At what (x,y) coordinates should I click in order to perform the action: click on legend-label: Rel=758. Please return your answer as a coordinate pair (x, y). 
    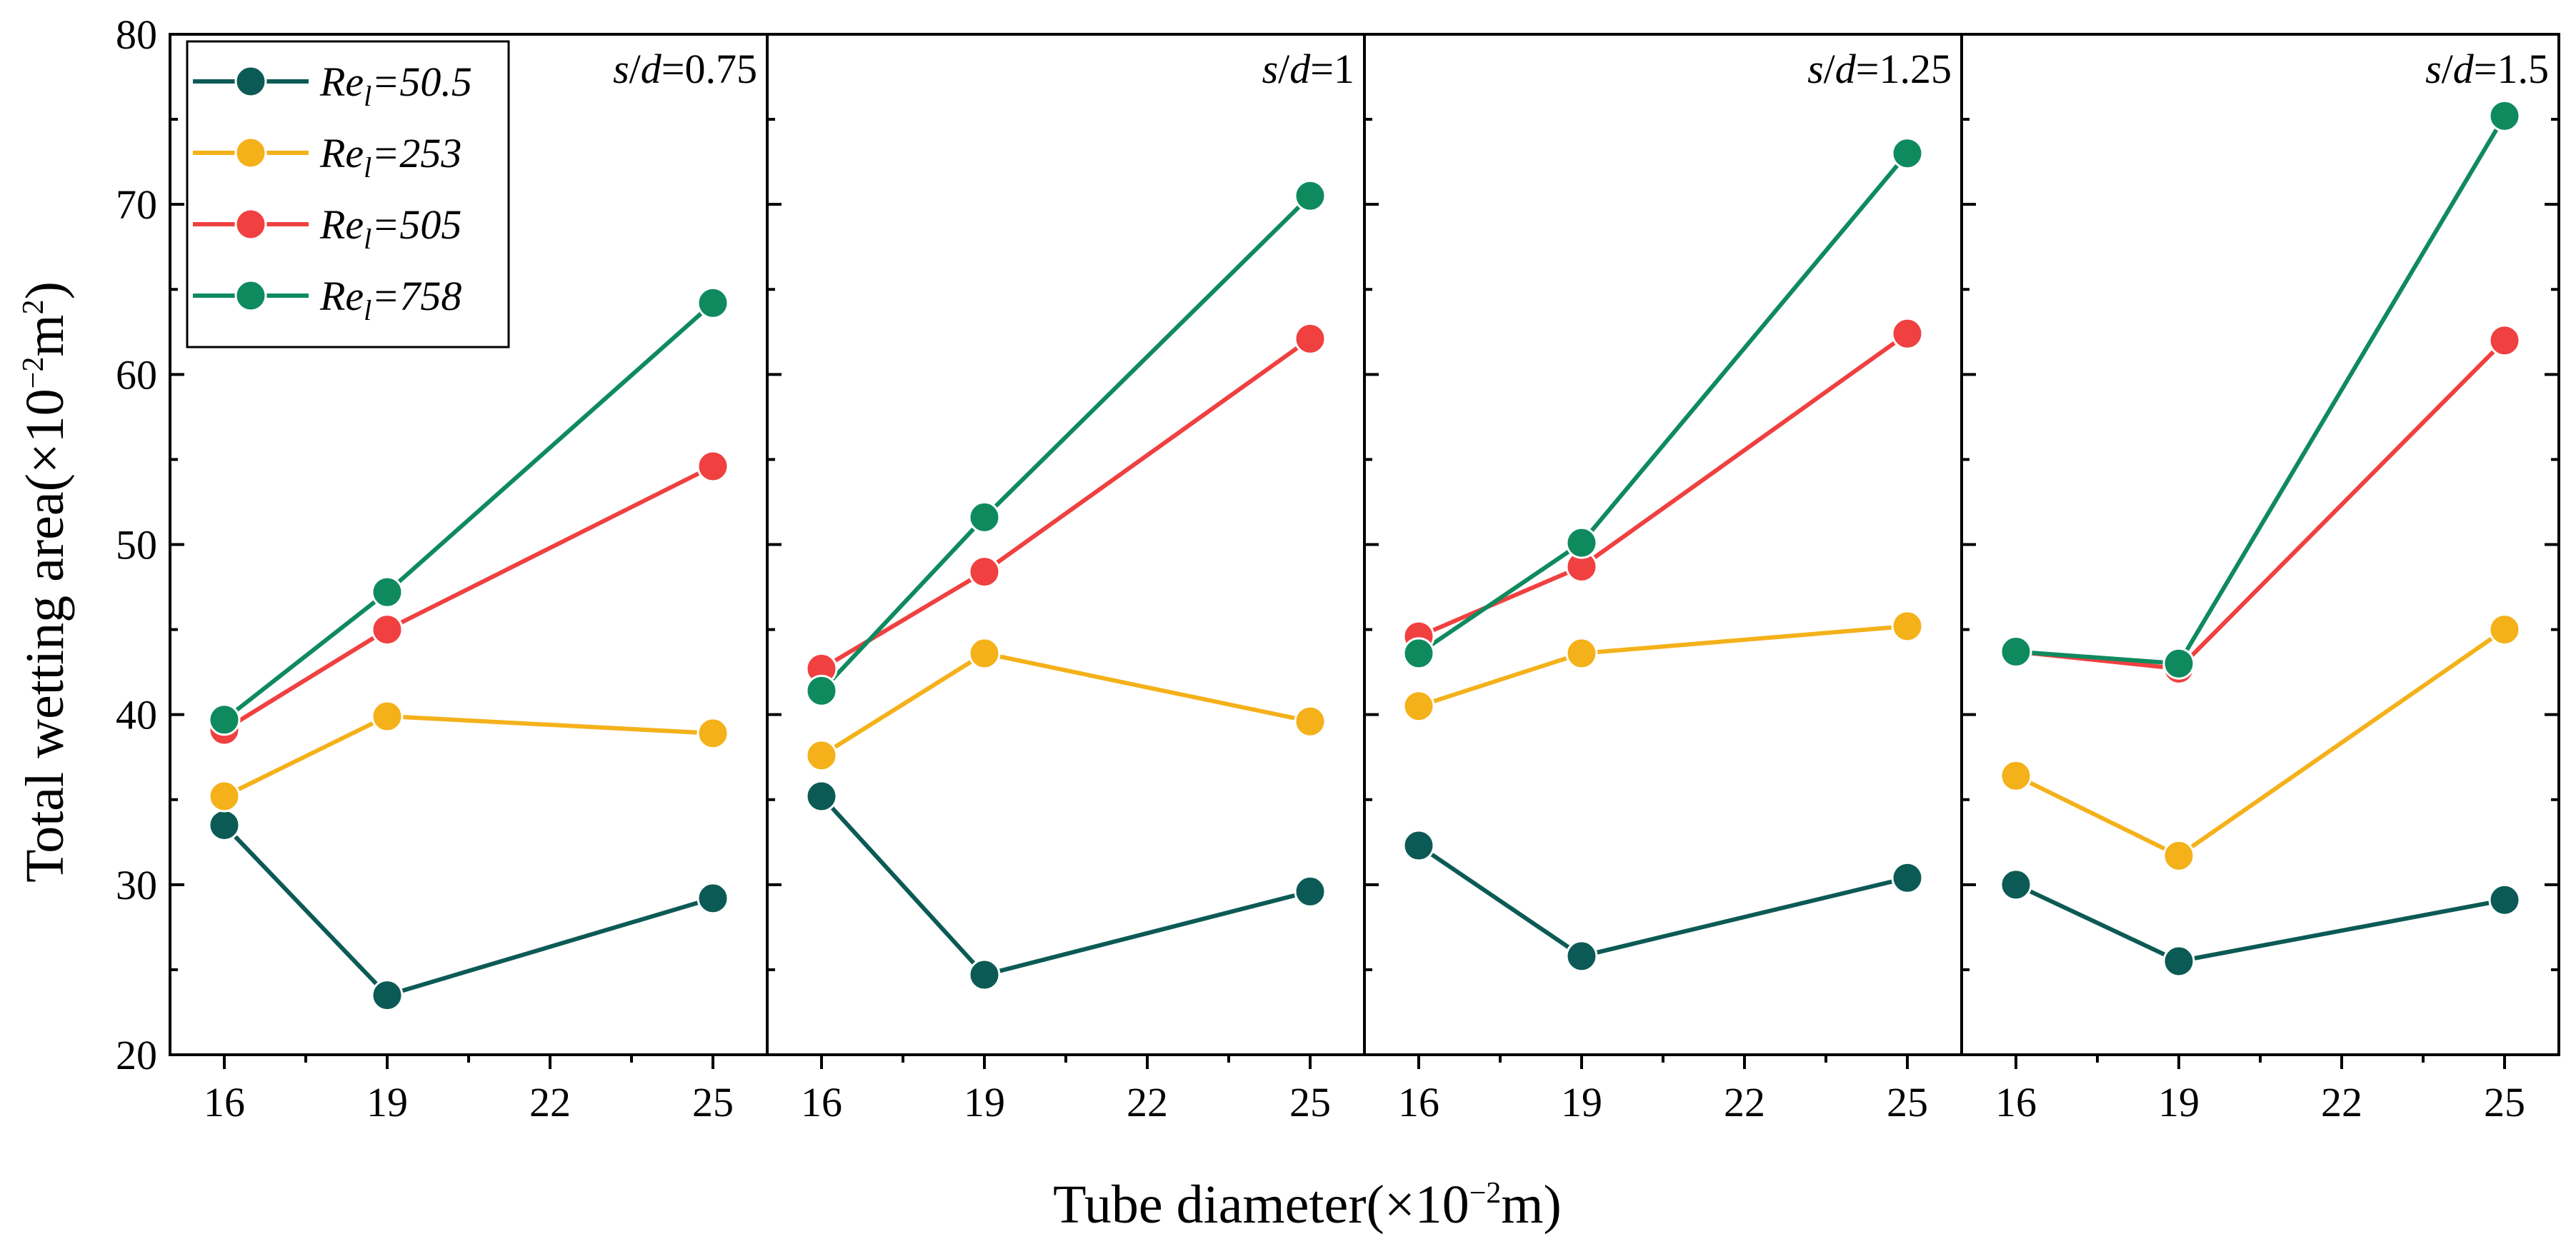
    Looking at the image, I should click on (390, 300).